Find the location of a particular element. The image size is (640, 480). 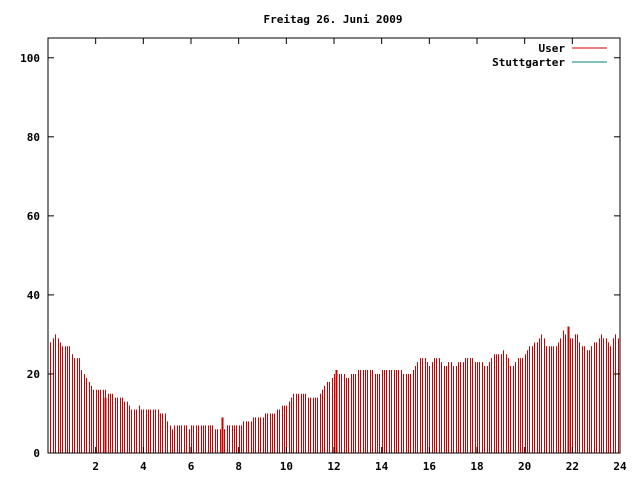

x-tick-label: 18 is located at coordinates (476, 466).